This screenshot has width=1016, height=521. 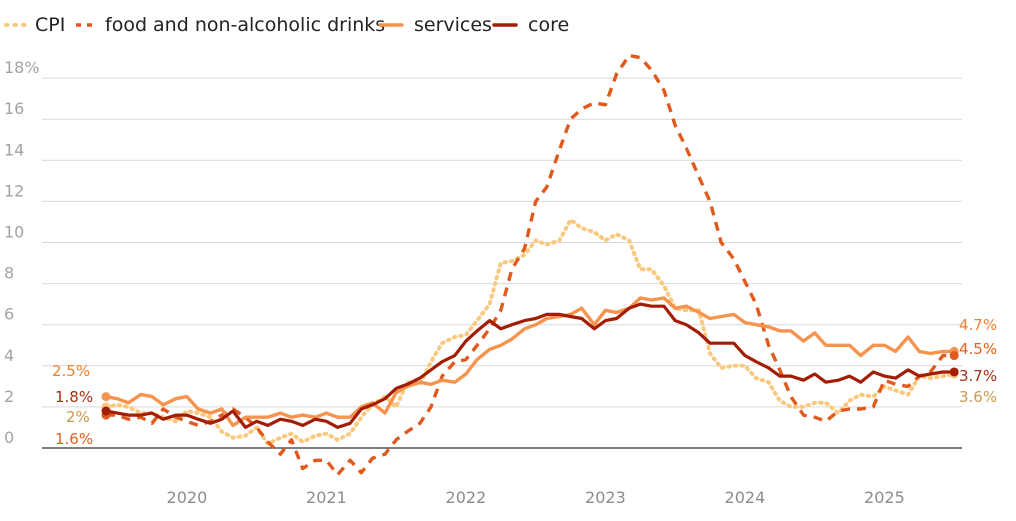 What do you see at coordinates (884, 497) in the screenshot?
I see `x-tick-label-2025: 2025` at bounding box center [884, 497].